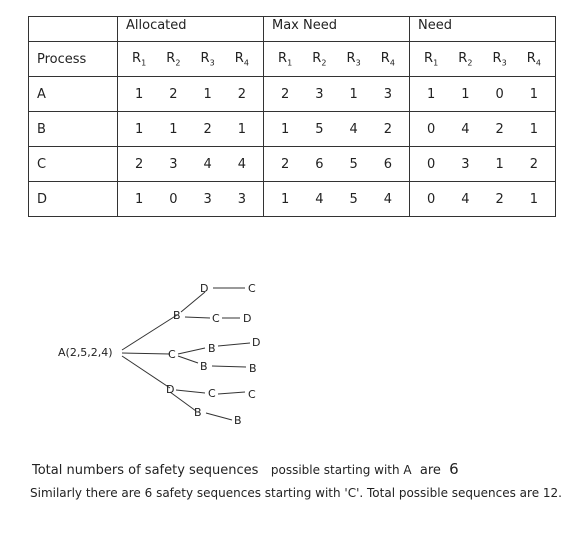  I want to click on safety-sequence-tree: A(2,5,2,4) B C D D C C D B D B B C C B B, so click(159, 354).